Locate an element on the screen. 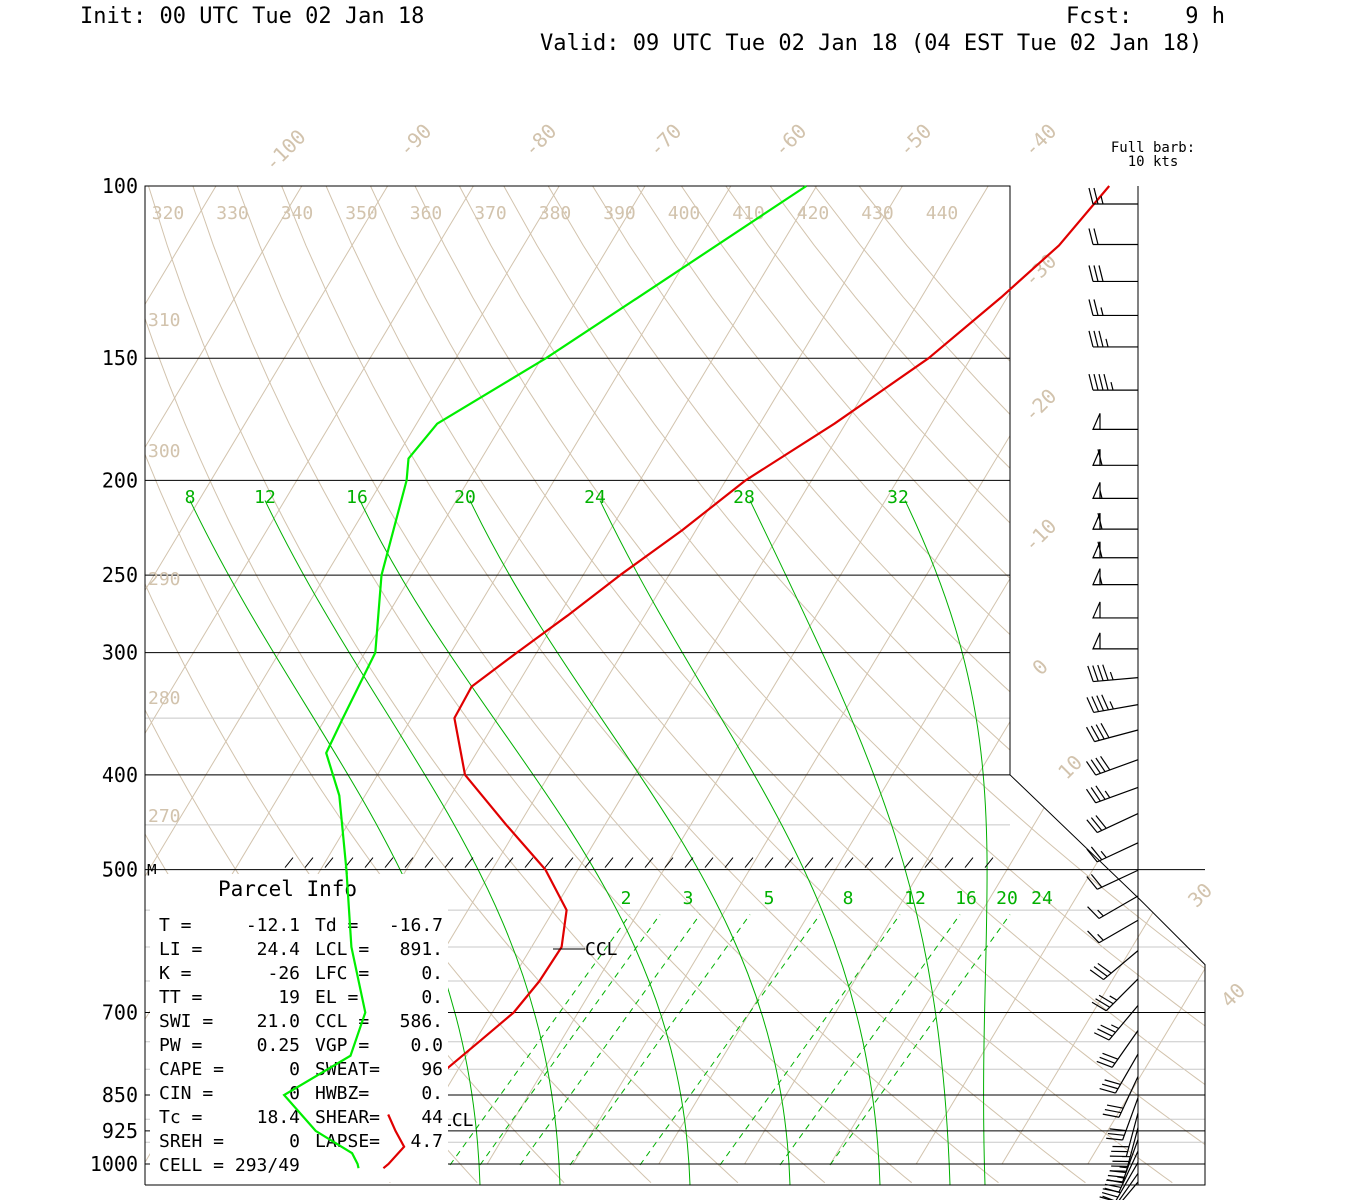 The width and height of the screenshot is (1350, 1200). parcel-info-value: 0 is located at coordinates (294, 1141).